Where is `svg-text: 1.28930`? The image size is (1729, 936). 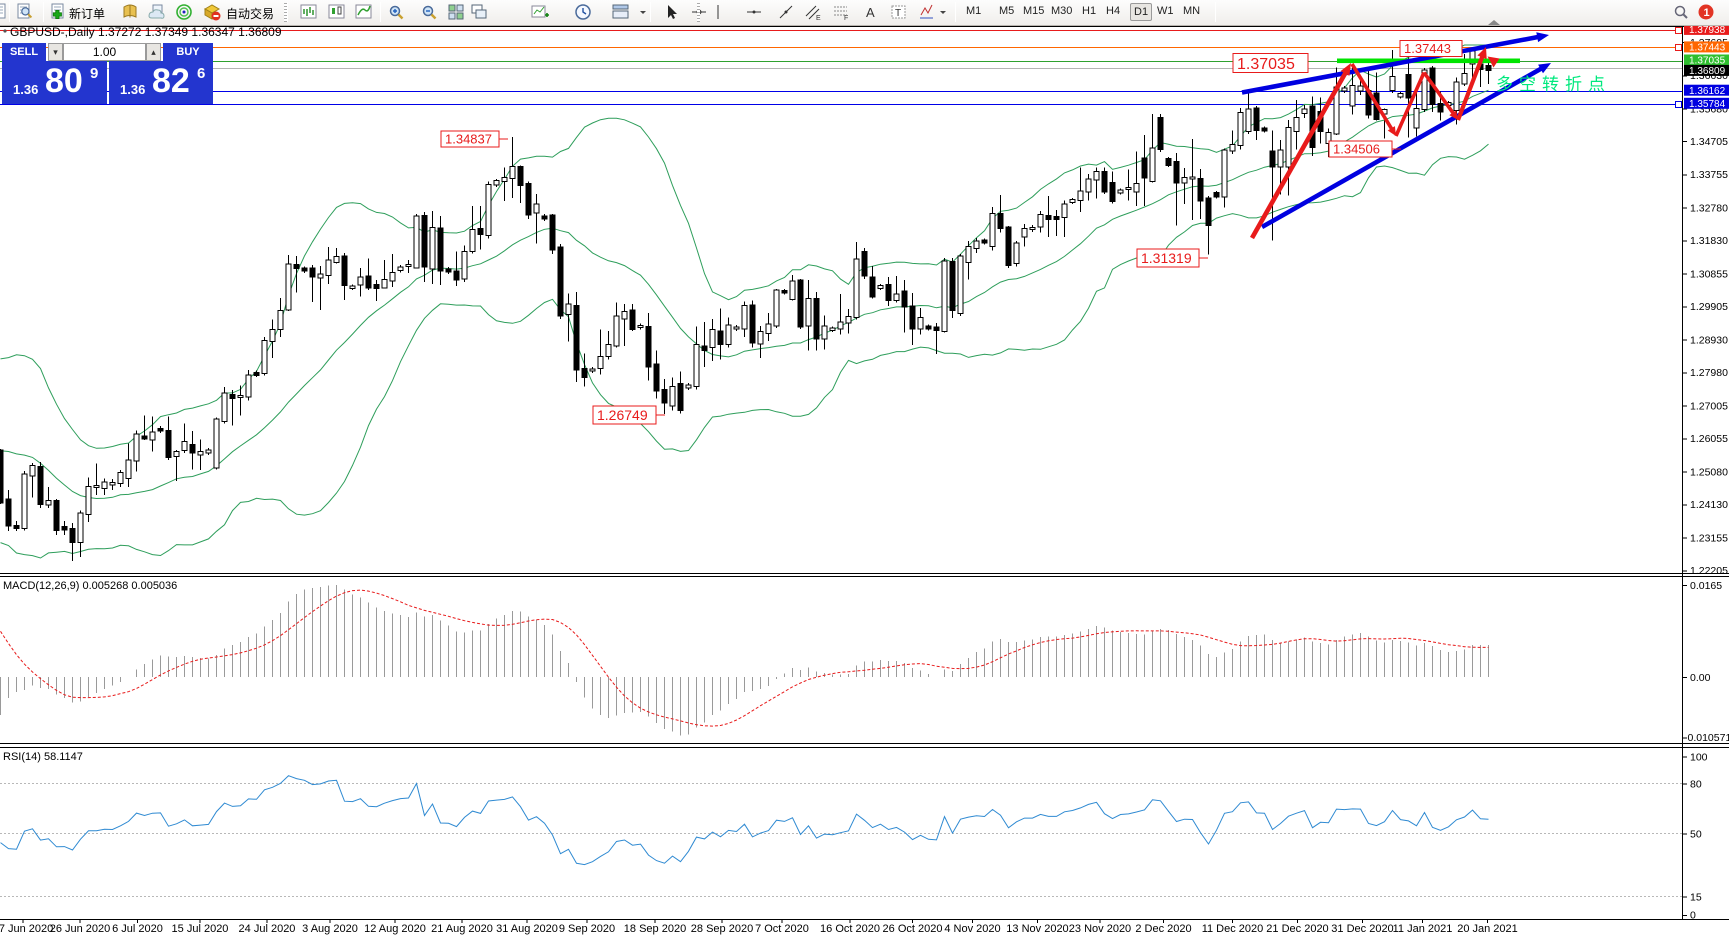
svg-text: 1.28930 is located at coordinates (1709, 341).